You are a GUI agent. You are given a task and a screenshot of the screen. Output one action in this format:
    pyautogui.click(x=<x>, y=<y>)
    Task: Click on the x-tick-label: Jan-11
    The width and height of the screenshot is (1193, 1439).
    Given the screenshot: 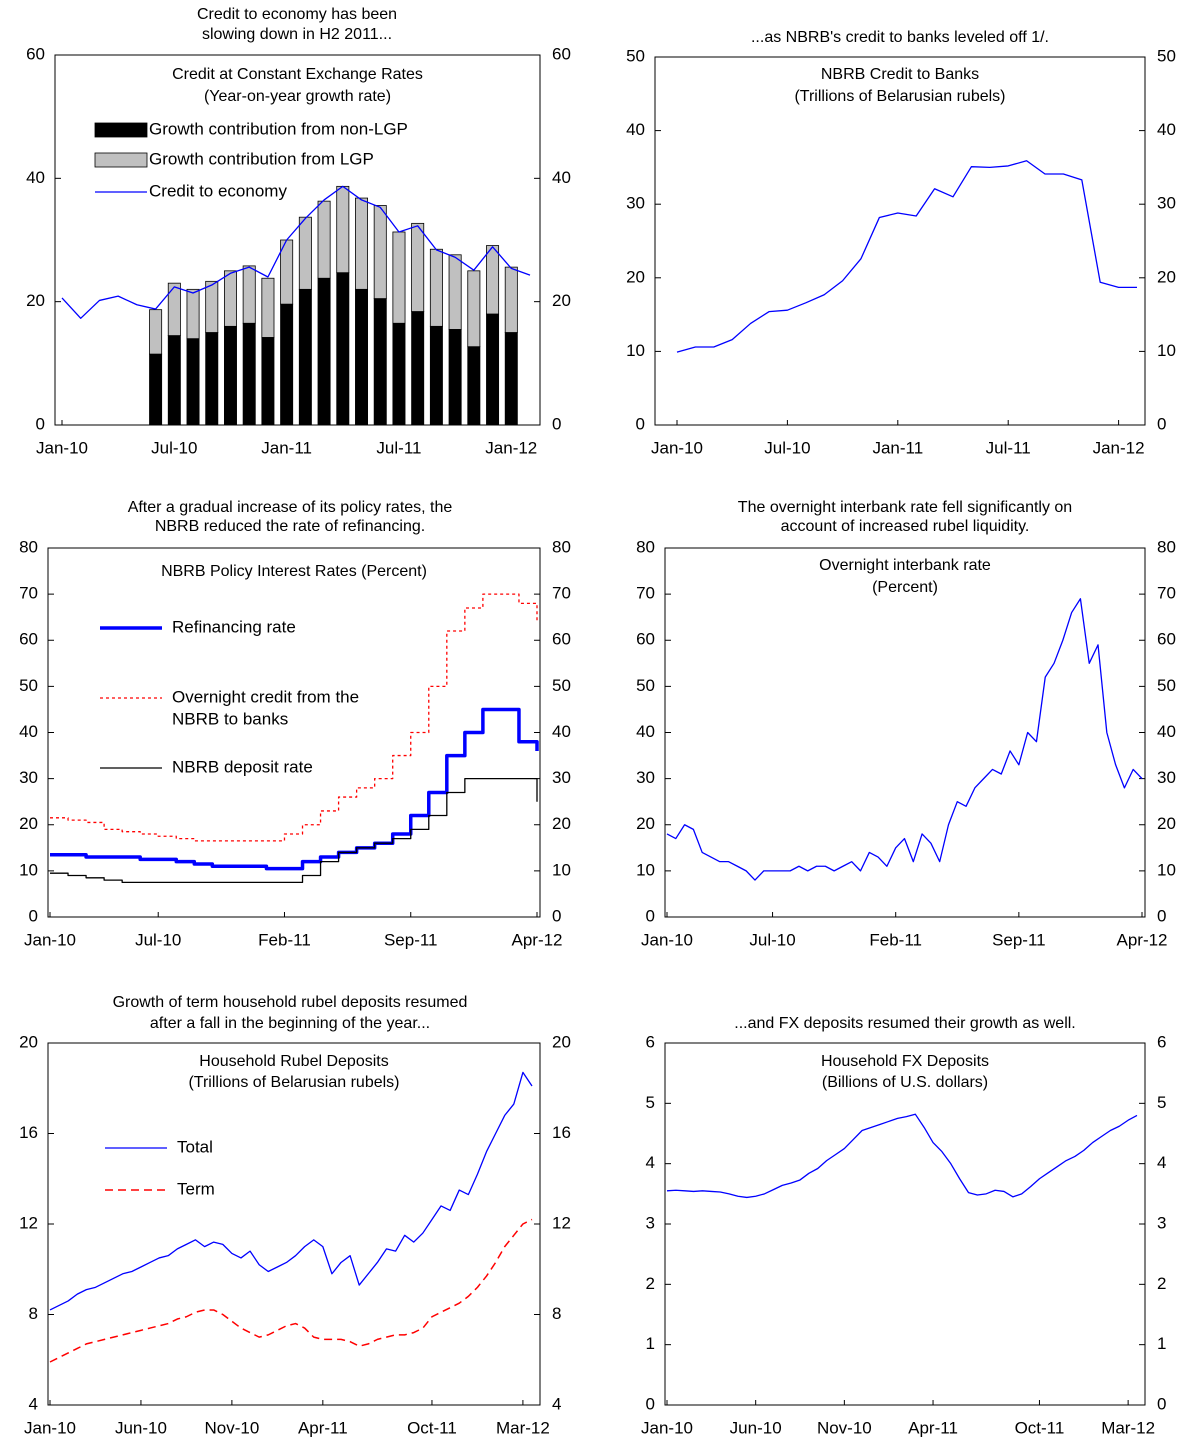 What is the action you would take?
    pyautogui.click(x=286, y=447)
    